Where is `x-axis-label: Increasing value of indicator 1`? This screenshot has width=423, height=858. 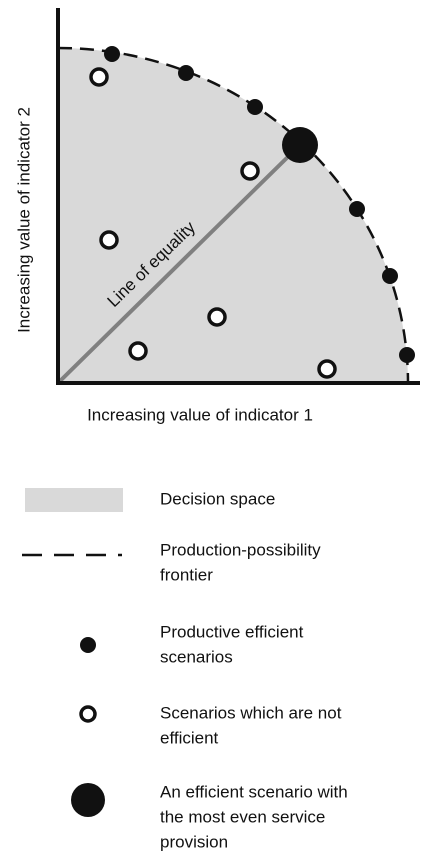 x-axis-label: Increasing value of indicator 1 is located at coordinates (200, 414).